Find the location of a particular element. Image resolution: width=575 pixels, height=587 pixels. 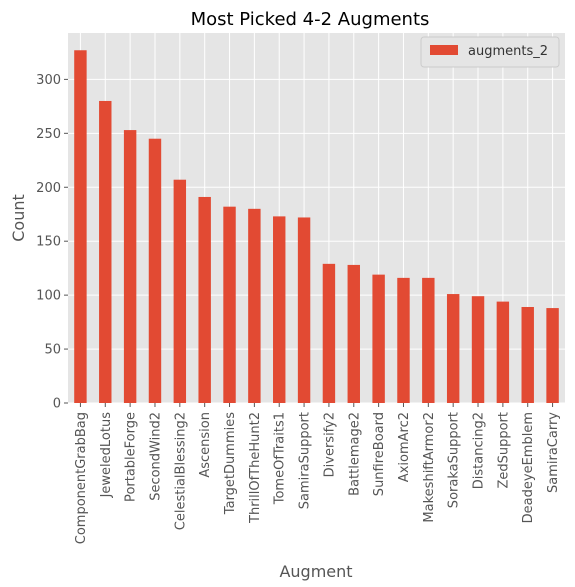

x-axis-label: Augment is located at coordinates (315, 571).